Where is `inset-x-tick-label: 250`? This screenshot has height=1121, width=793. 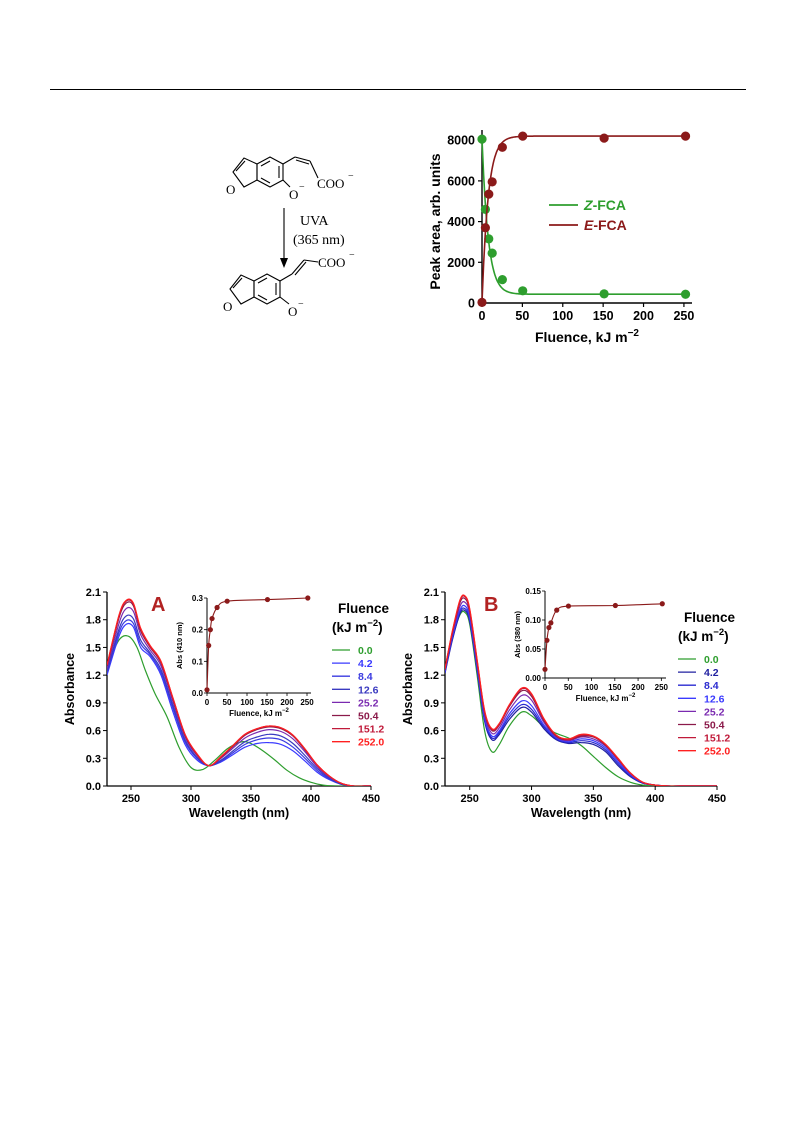 inset-x-tick-label: 250 is located at coordinates (307, 702).